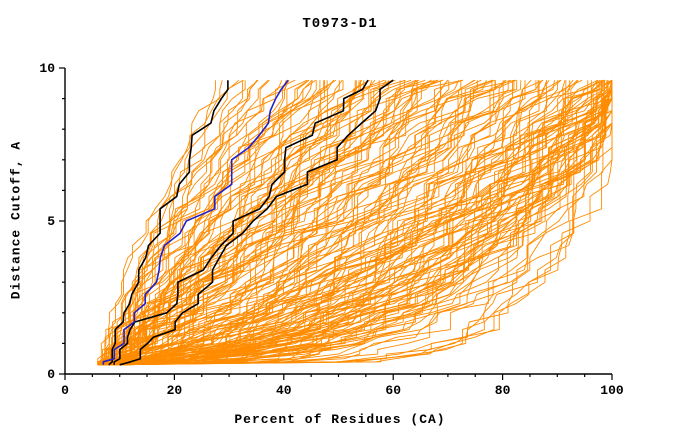 The image size is (680, 440). What do you see at coordinates (503, 390) in the screenshot?
I see `tick-label: 80` at bounding box center [503, 390].